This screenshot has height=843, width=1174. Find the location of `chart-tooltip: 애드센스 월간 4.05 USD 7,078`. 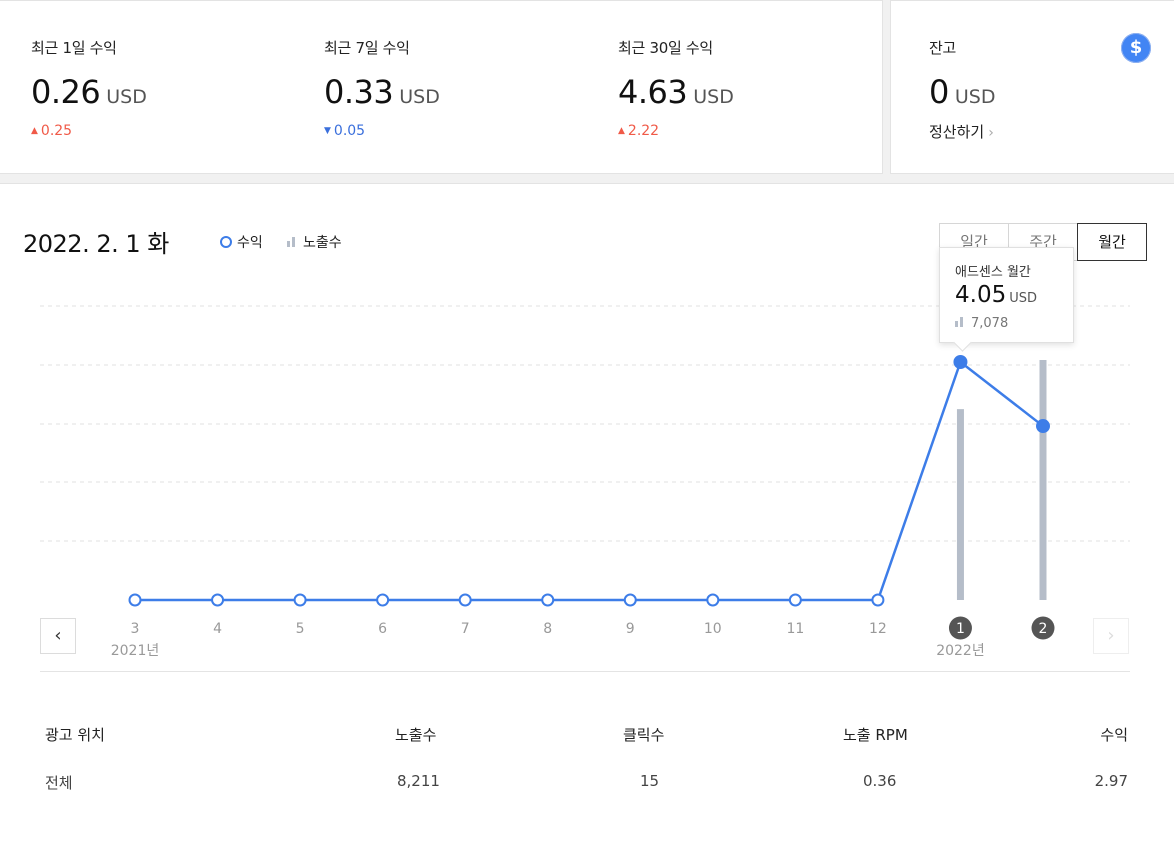

chart-tooltip: 애드센스 월간 4.05 USD 7,078 is located at coordinates (1006, 295).